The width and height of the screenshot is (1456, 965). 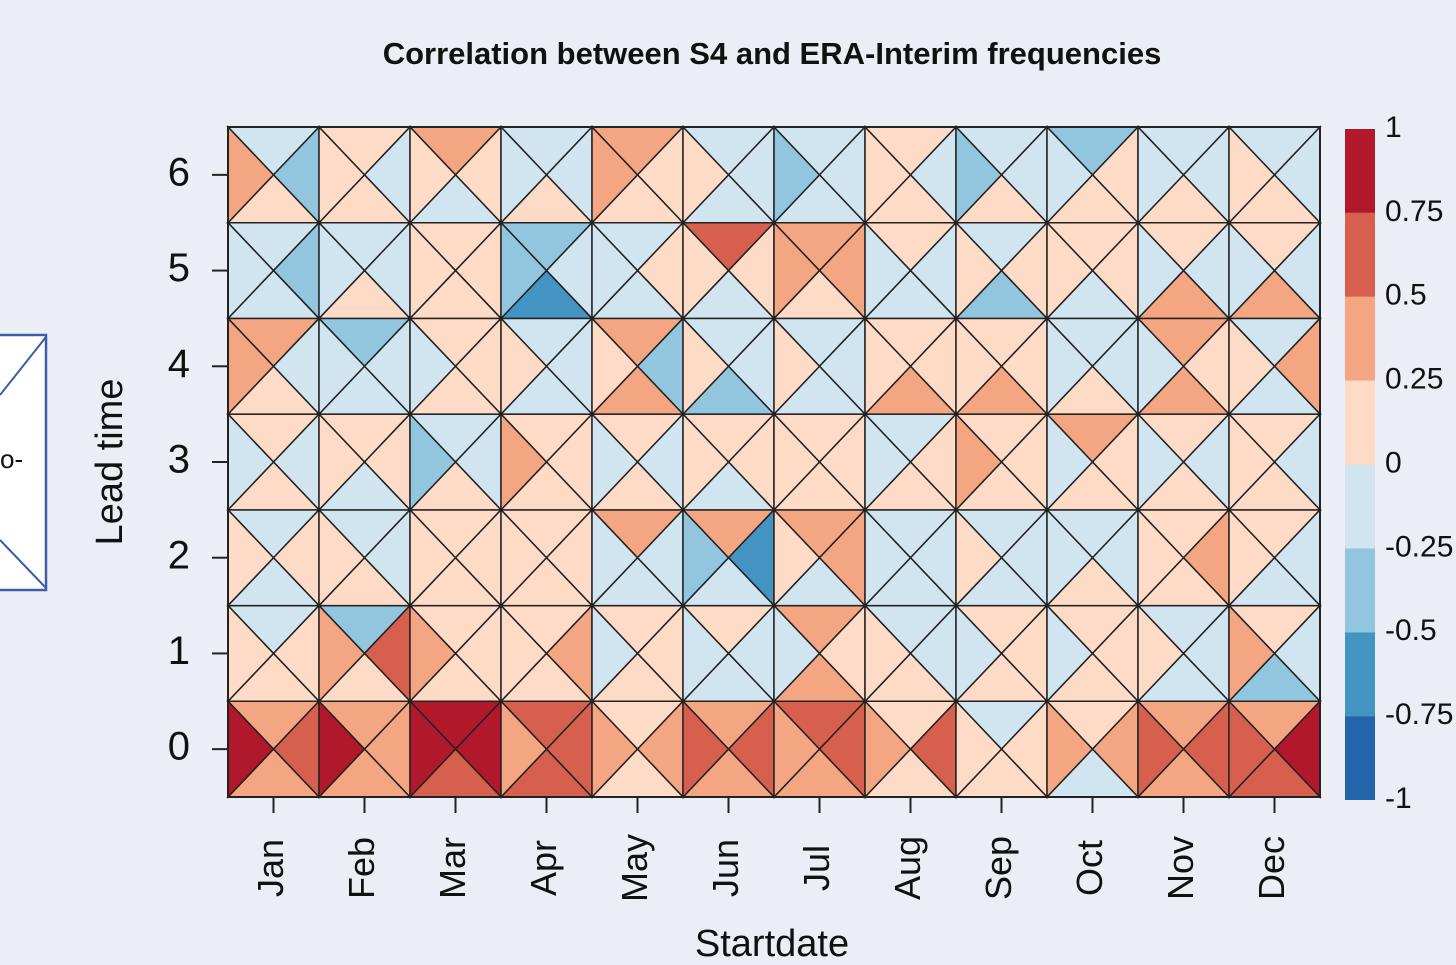 I want to click on x-tick-label: Sep, so click(x=998, y=868).